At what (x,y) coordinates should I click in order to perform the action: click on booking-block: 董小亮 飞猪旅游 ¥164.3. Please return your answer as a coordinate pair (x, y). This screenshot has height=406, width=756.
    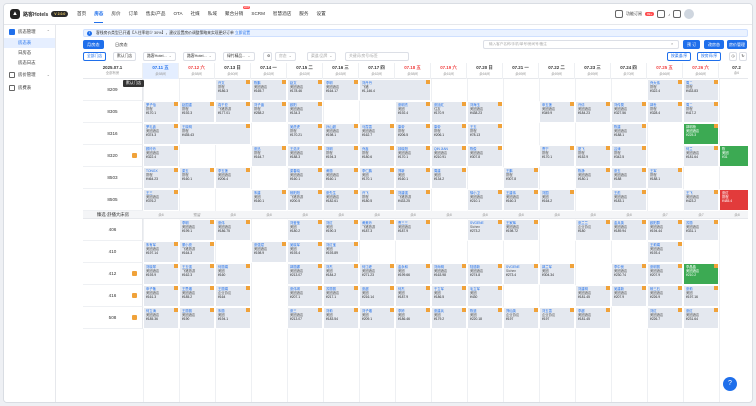
    Looking at the image, I should click on (197, 252).